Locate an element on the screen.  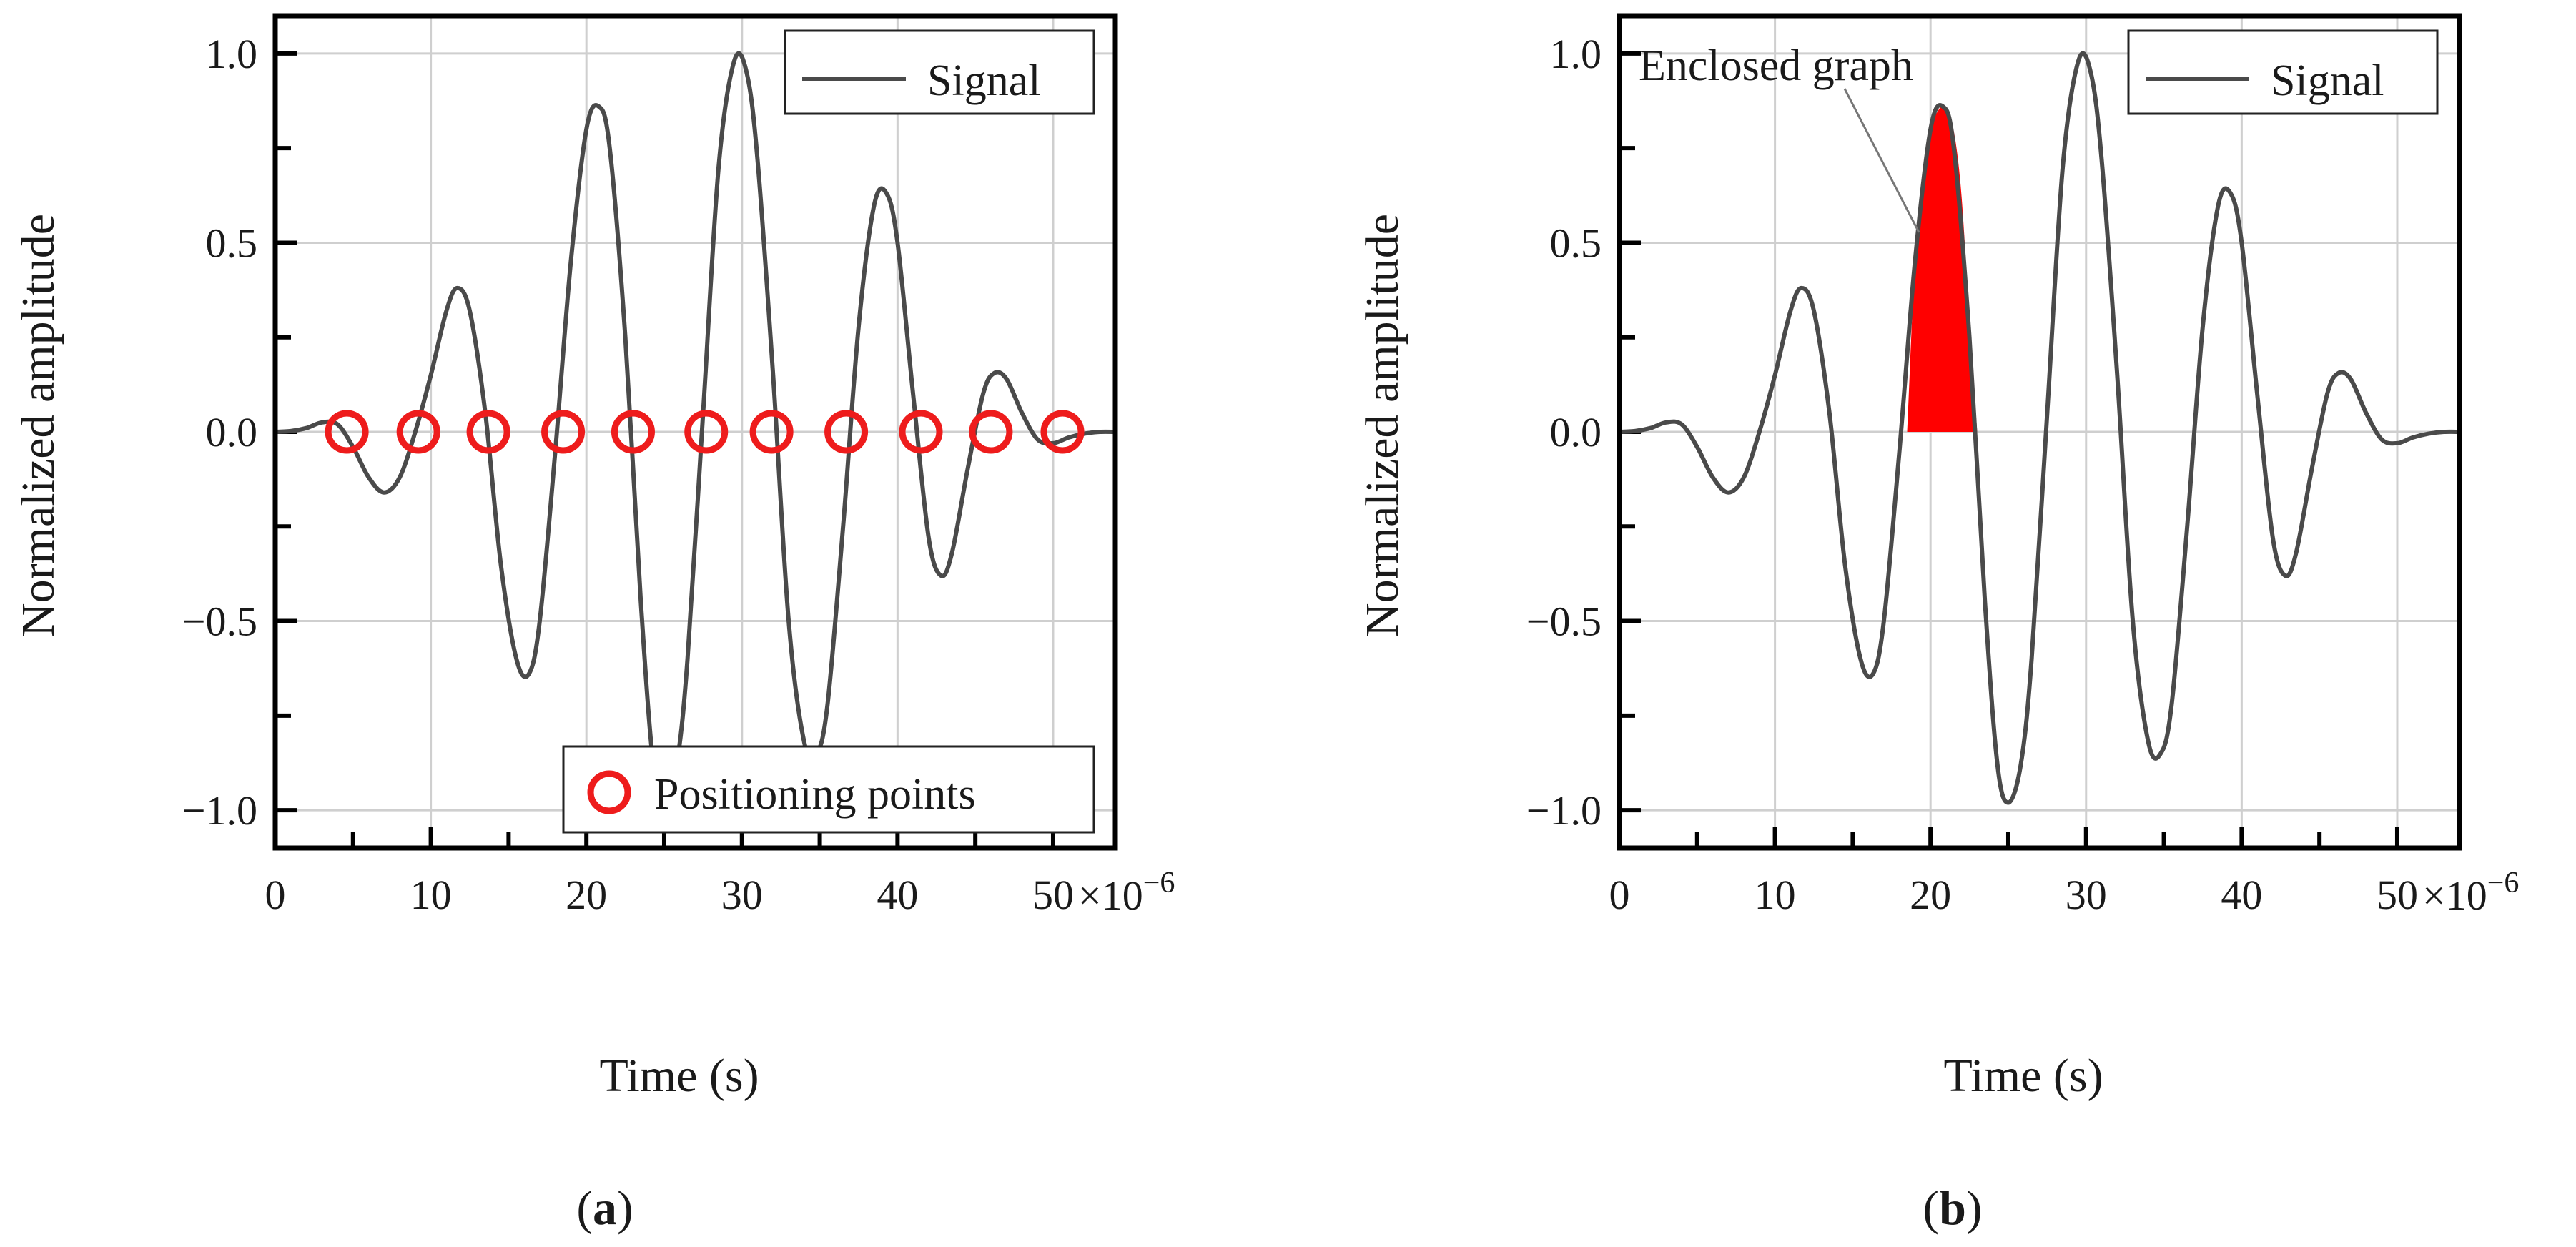
legend-circle-marker is located at coordinates (609, 792).